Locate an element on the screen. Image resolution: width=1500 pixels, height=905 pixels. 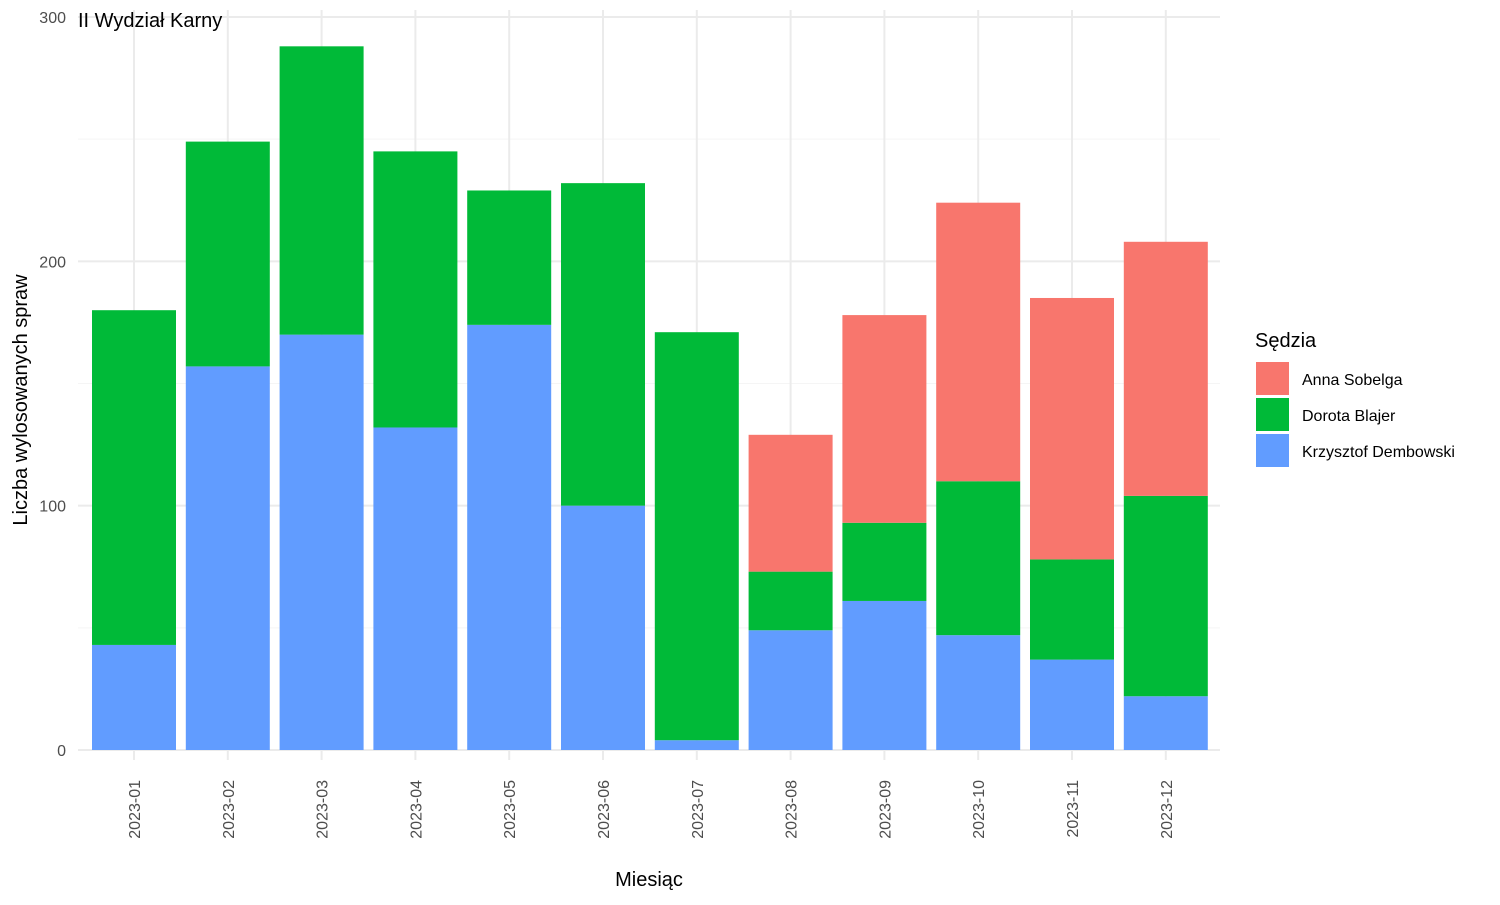
x-tick-label: 2023-05 is located at coordinates (510, 809).